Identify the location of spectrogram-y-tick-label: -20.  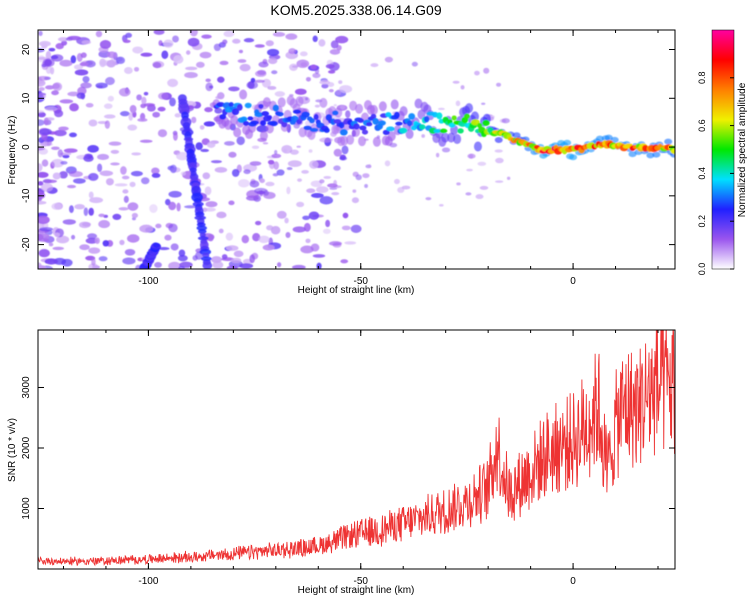
(26, 244).